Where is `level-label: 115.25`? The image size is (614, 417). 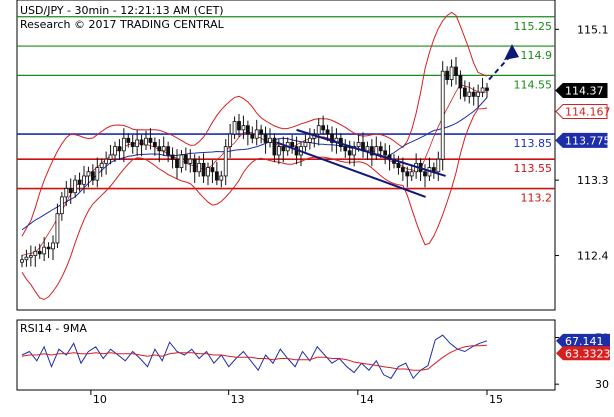
level-label: 115.25 is located at coordinates (533, 26).